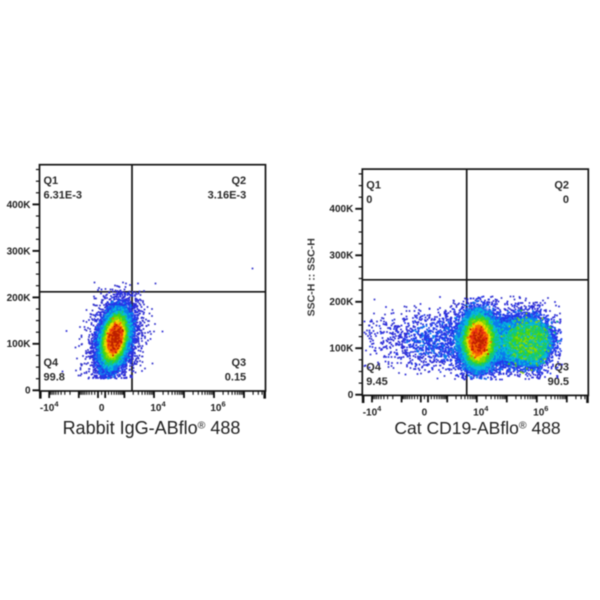 This screenshot has width=600, height=600. Describe the element at coordinates (63, 196) in the screenshot. I see `svg-text: 6.31E-3` at that location.